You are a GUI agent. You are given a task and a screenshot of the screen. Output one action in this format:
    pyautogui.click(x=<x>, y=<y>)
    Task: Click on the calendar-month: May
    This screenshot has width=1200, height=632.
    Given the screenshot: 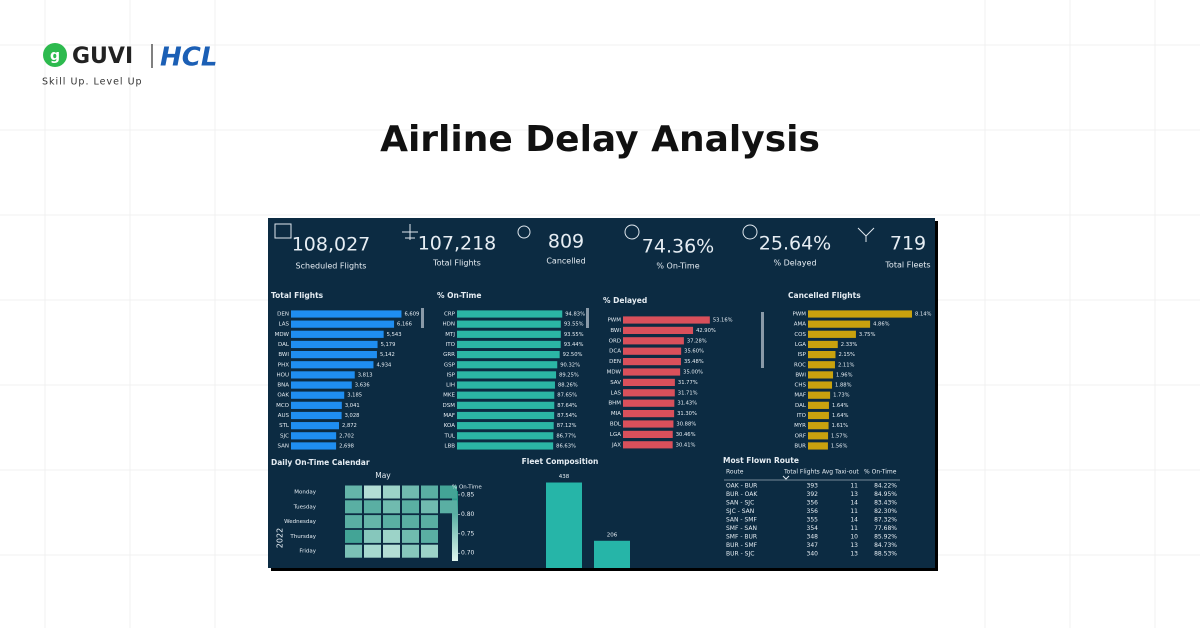 What is the action you would take?
    pyautogui.click(x=383, y=475)
    